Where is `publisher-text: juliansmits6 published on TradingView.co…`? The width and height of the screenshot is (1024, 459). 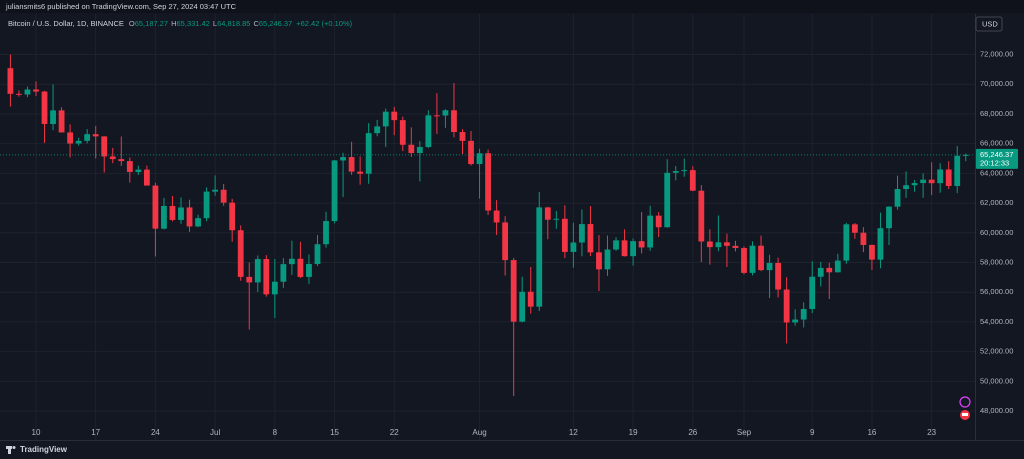
publisher-text: juliansmits6 published on TradingView.co… is located at coordinates (121, 6).